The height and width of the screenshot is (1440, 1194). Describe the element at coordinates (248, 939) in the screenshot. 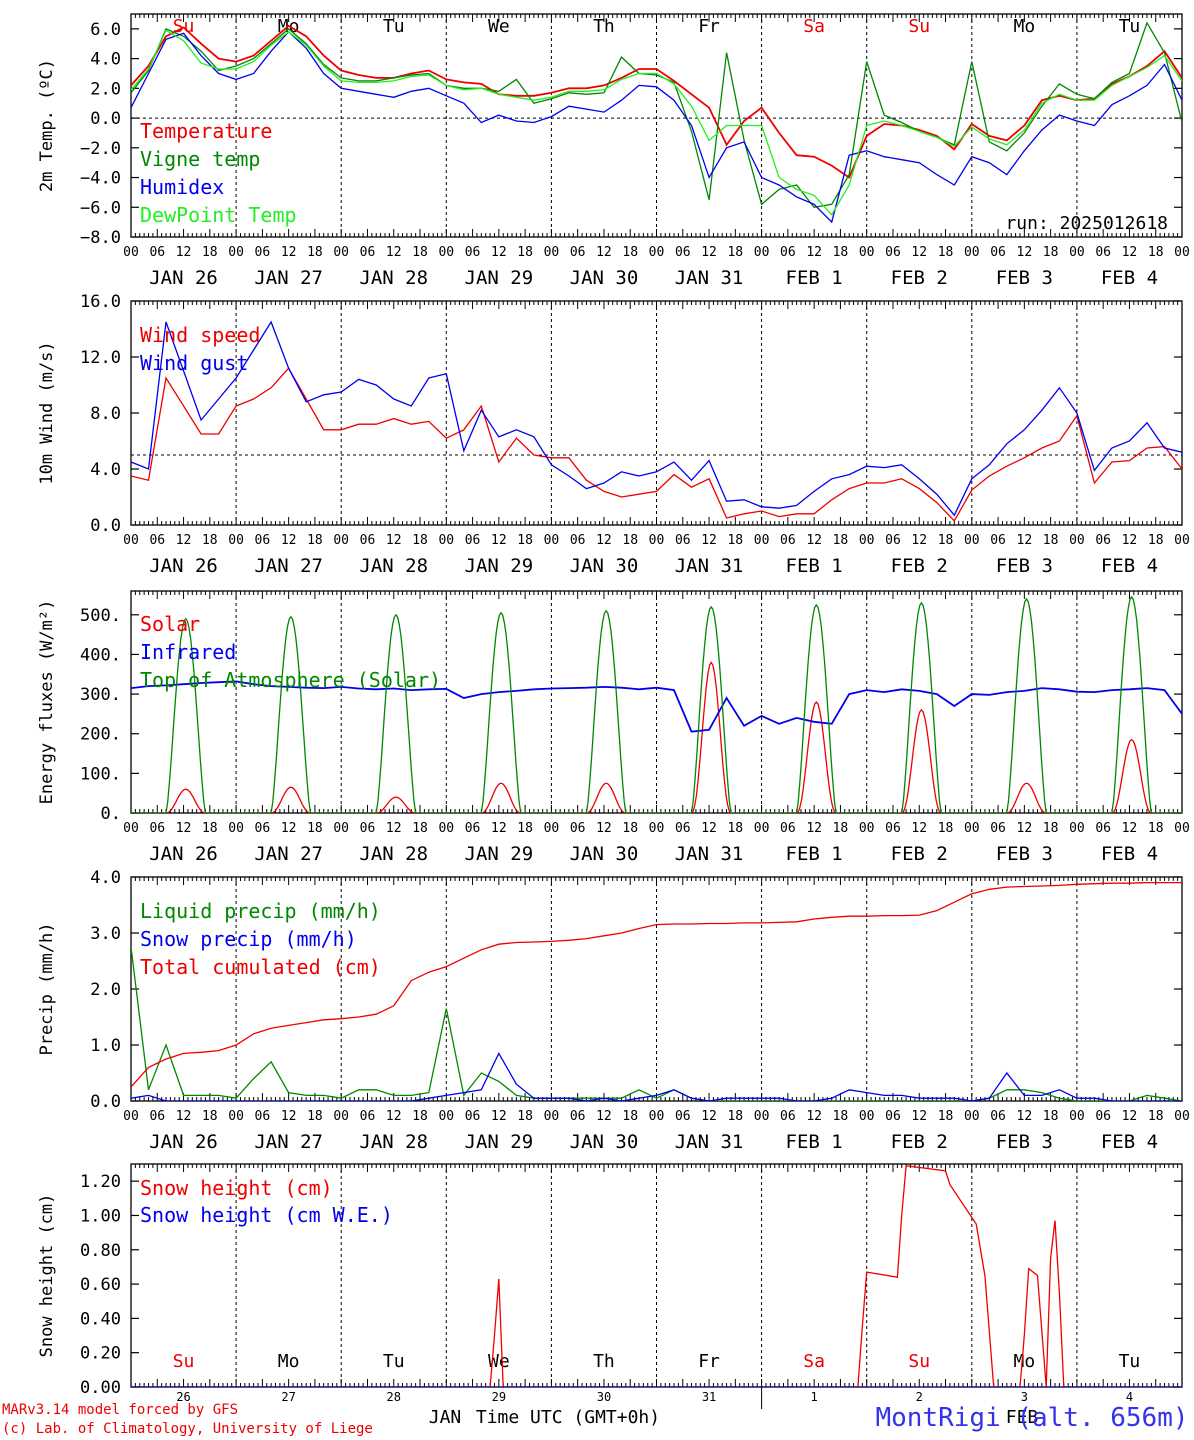

I see `legend-entry: Snow precip (mm/h)` at that location.